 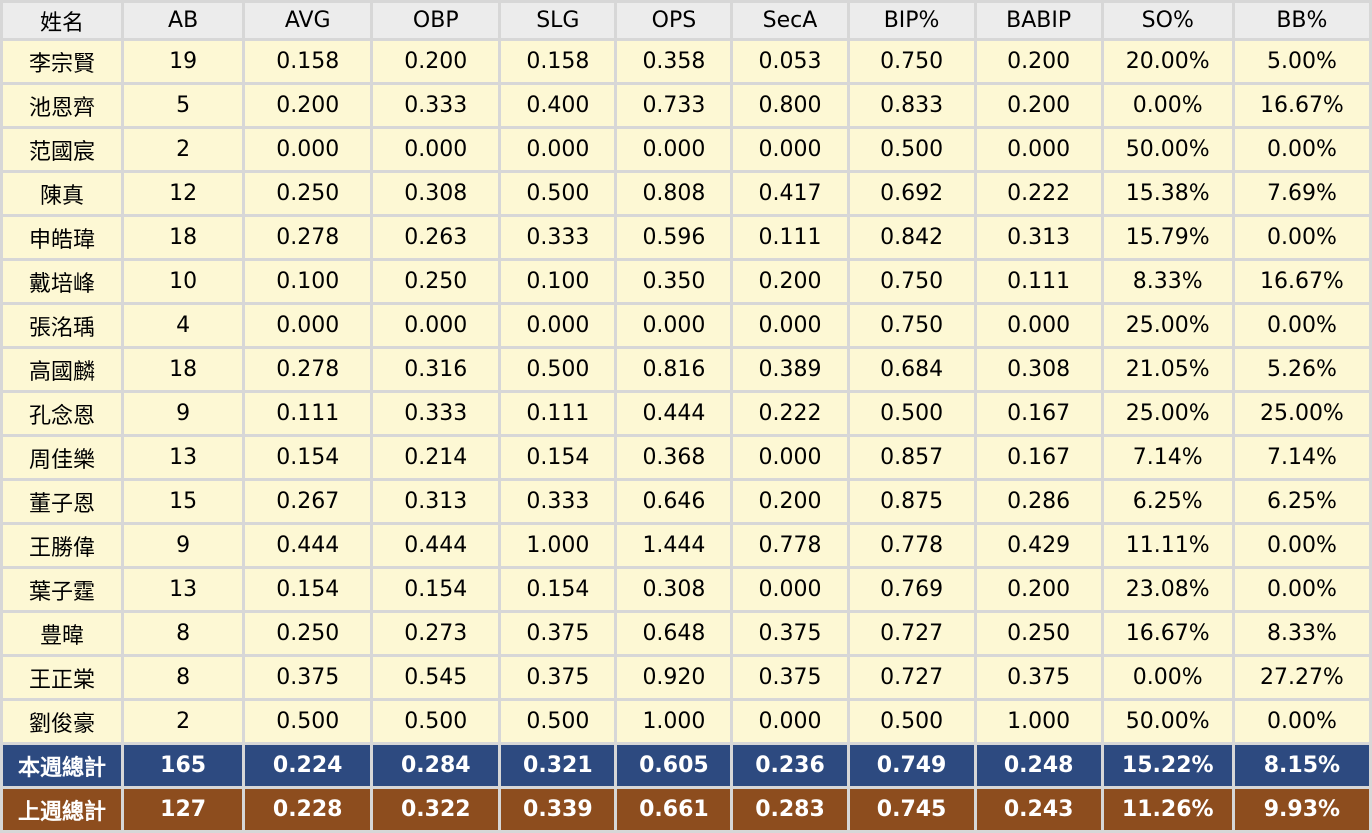 I want to click on player-name-cell: 范國宸, so click(x=62, y=149).